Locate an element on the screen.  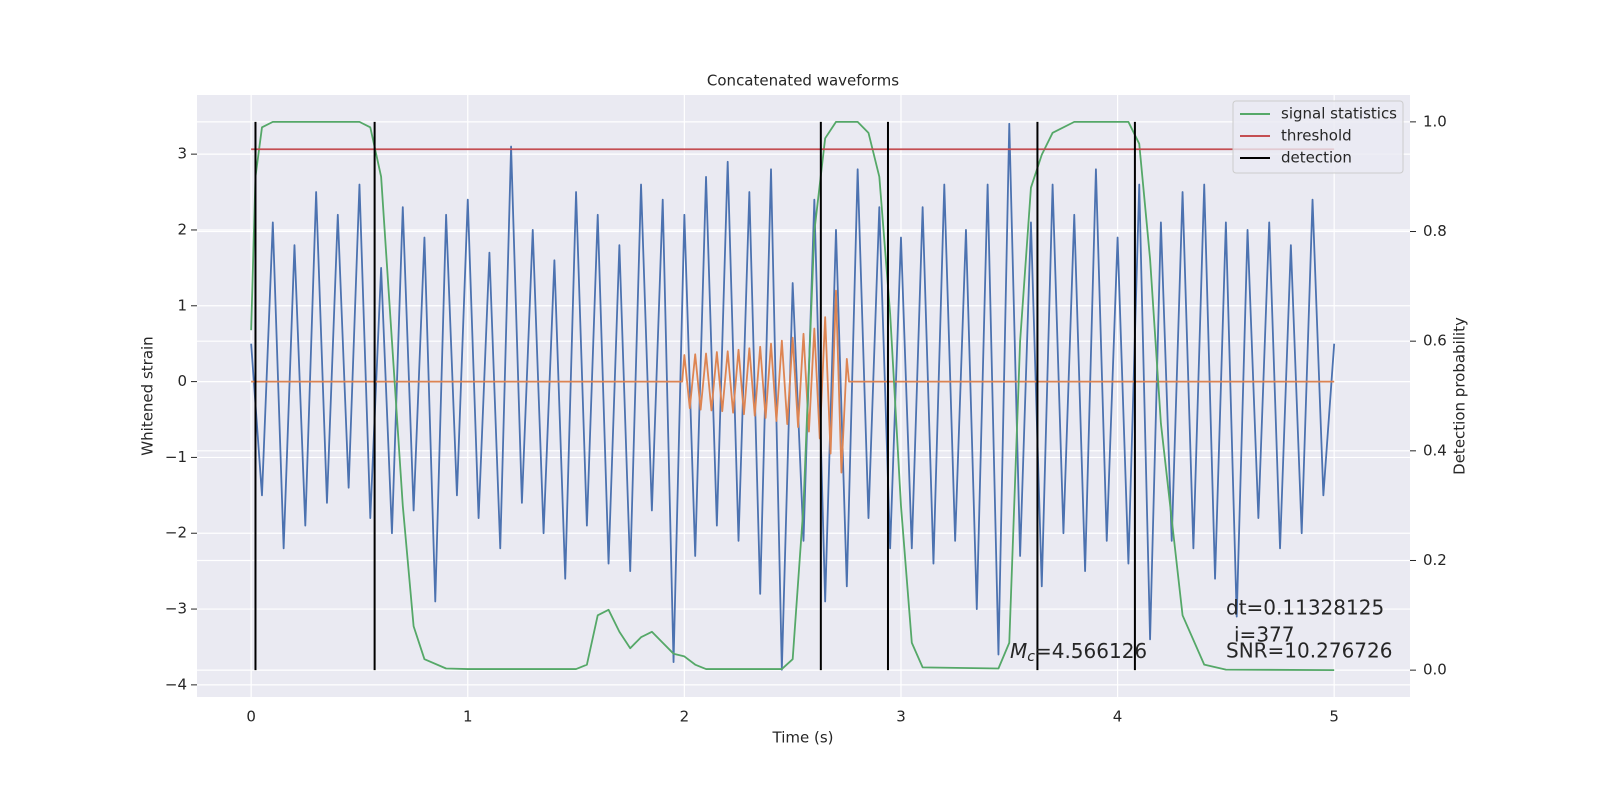
y-axis-label: Whitened strain is located at coordinates (148, 395).